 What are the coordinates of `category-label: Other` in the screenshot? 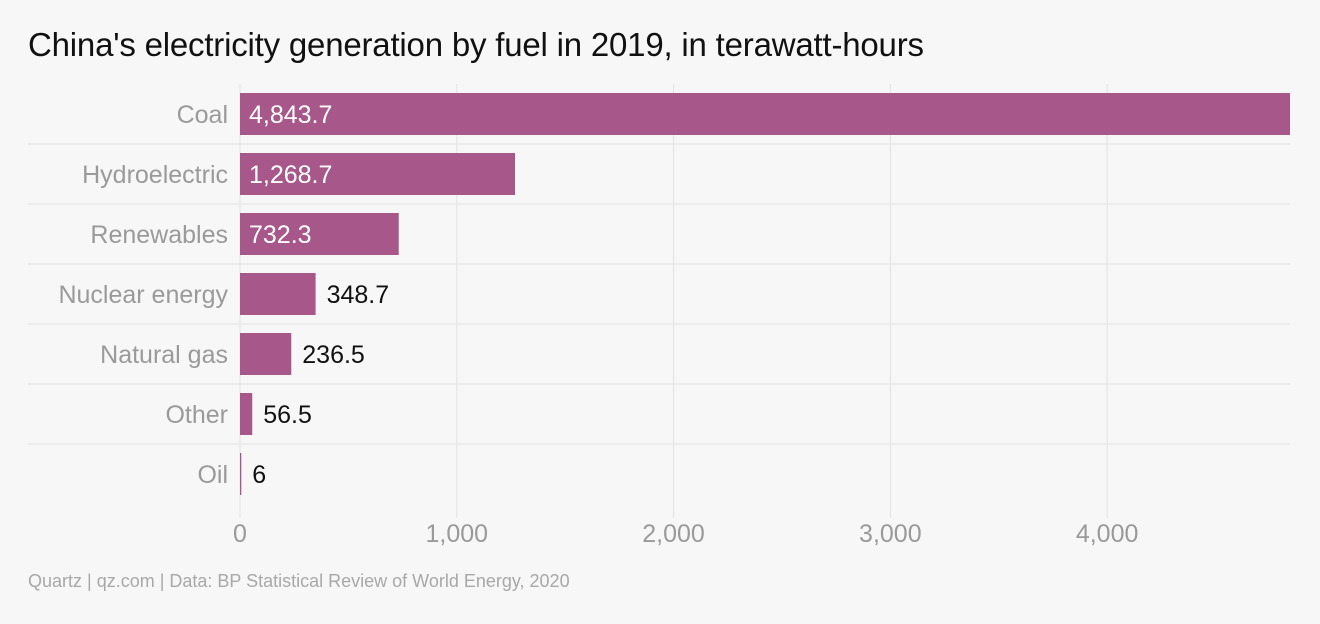 It's located at (196, 415).